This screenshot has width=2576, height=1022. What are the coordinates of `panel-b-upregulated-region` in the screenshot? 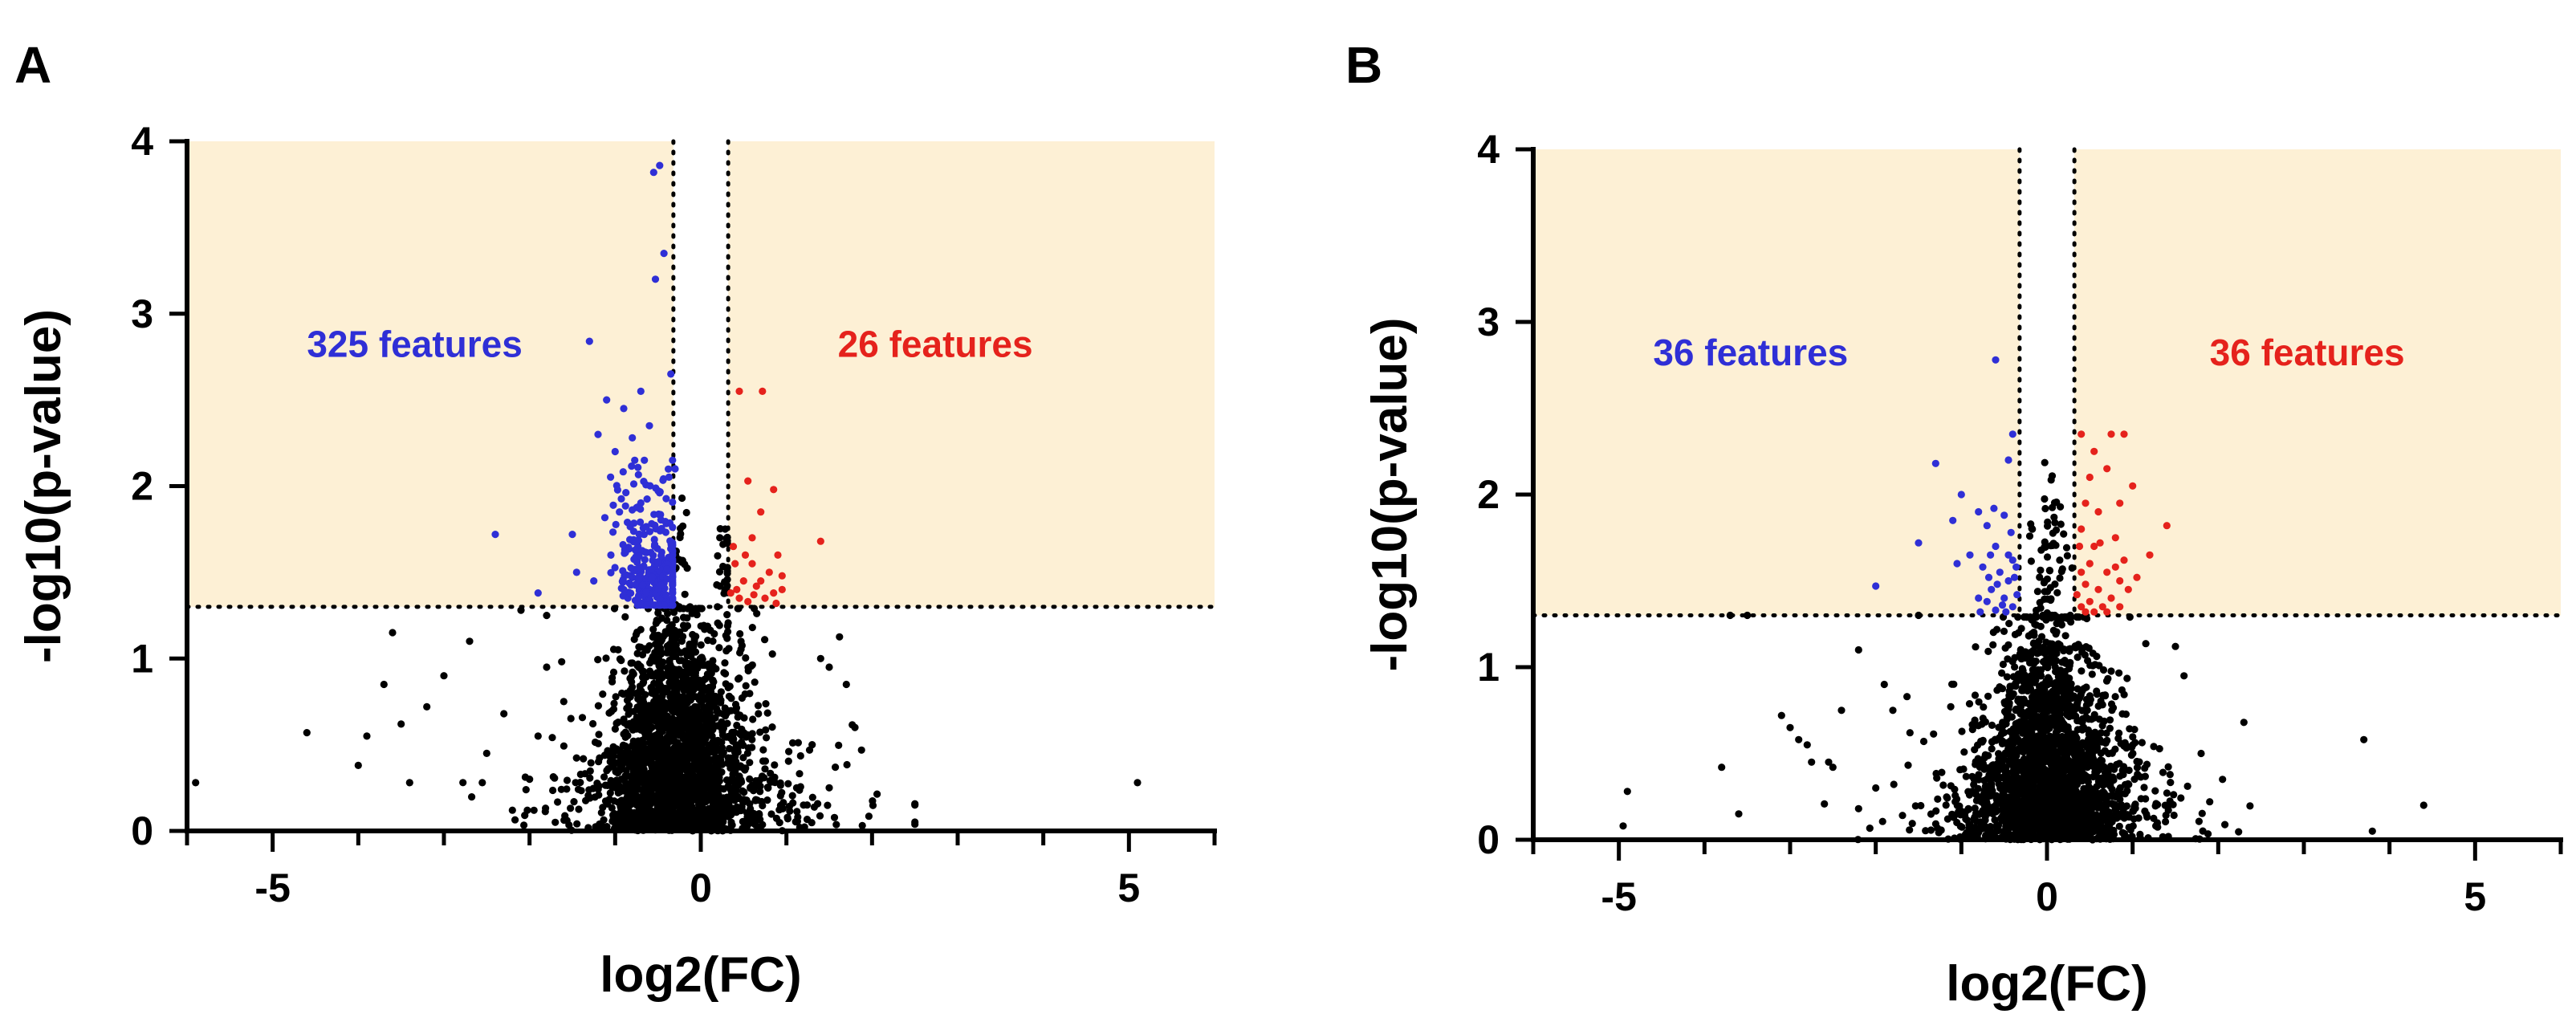 It's located at (2317, 382).